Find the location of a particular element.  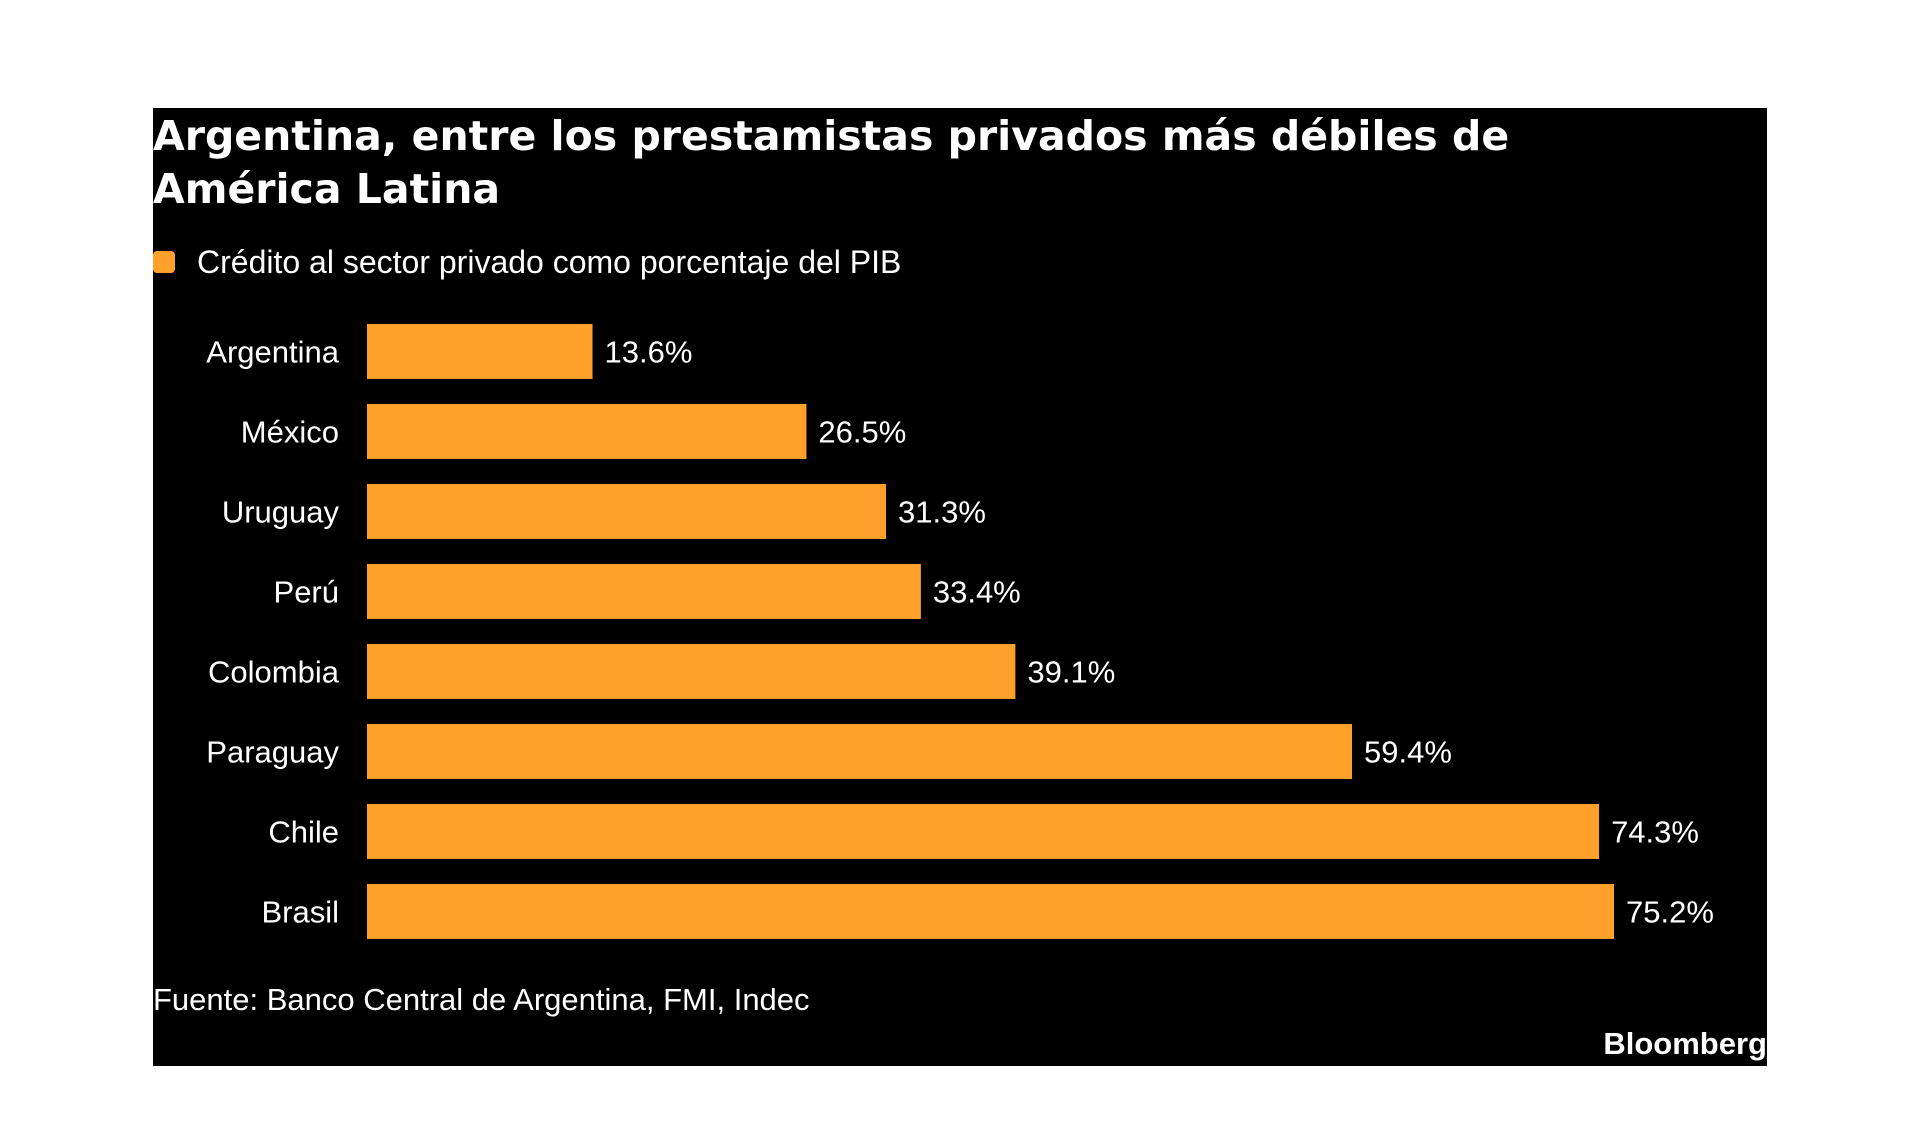

bar-chile is located at coordinates (983, 831).